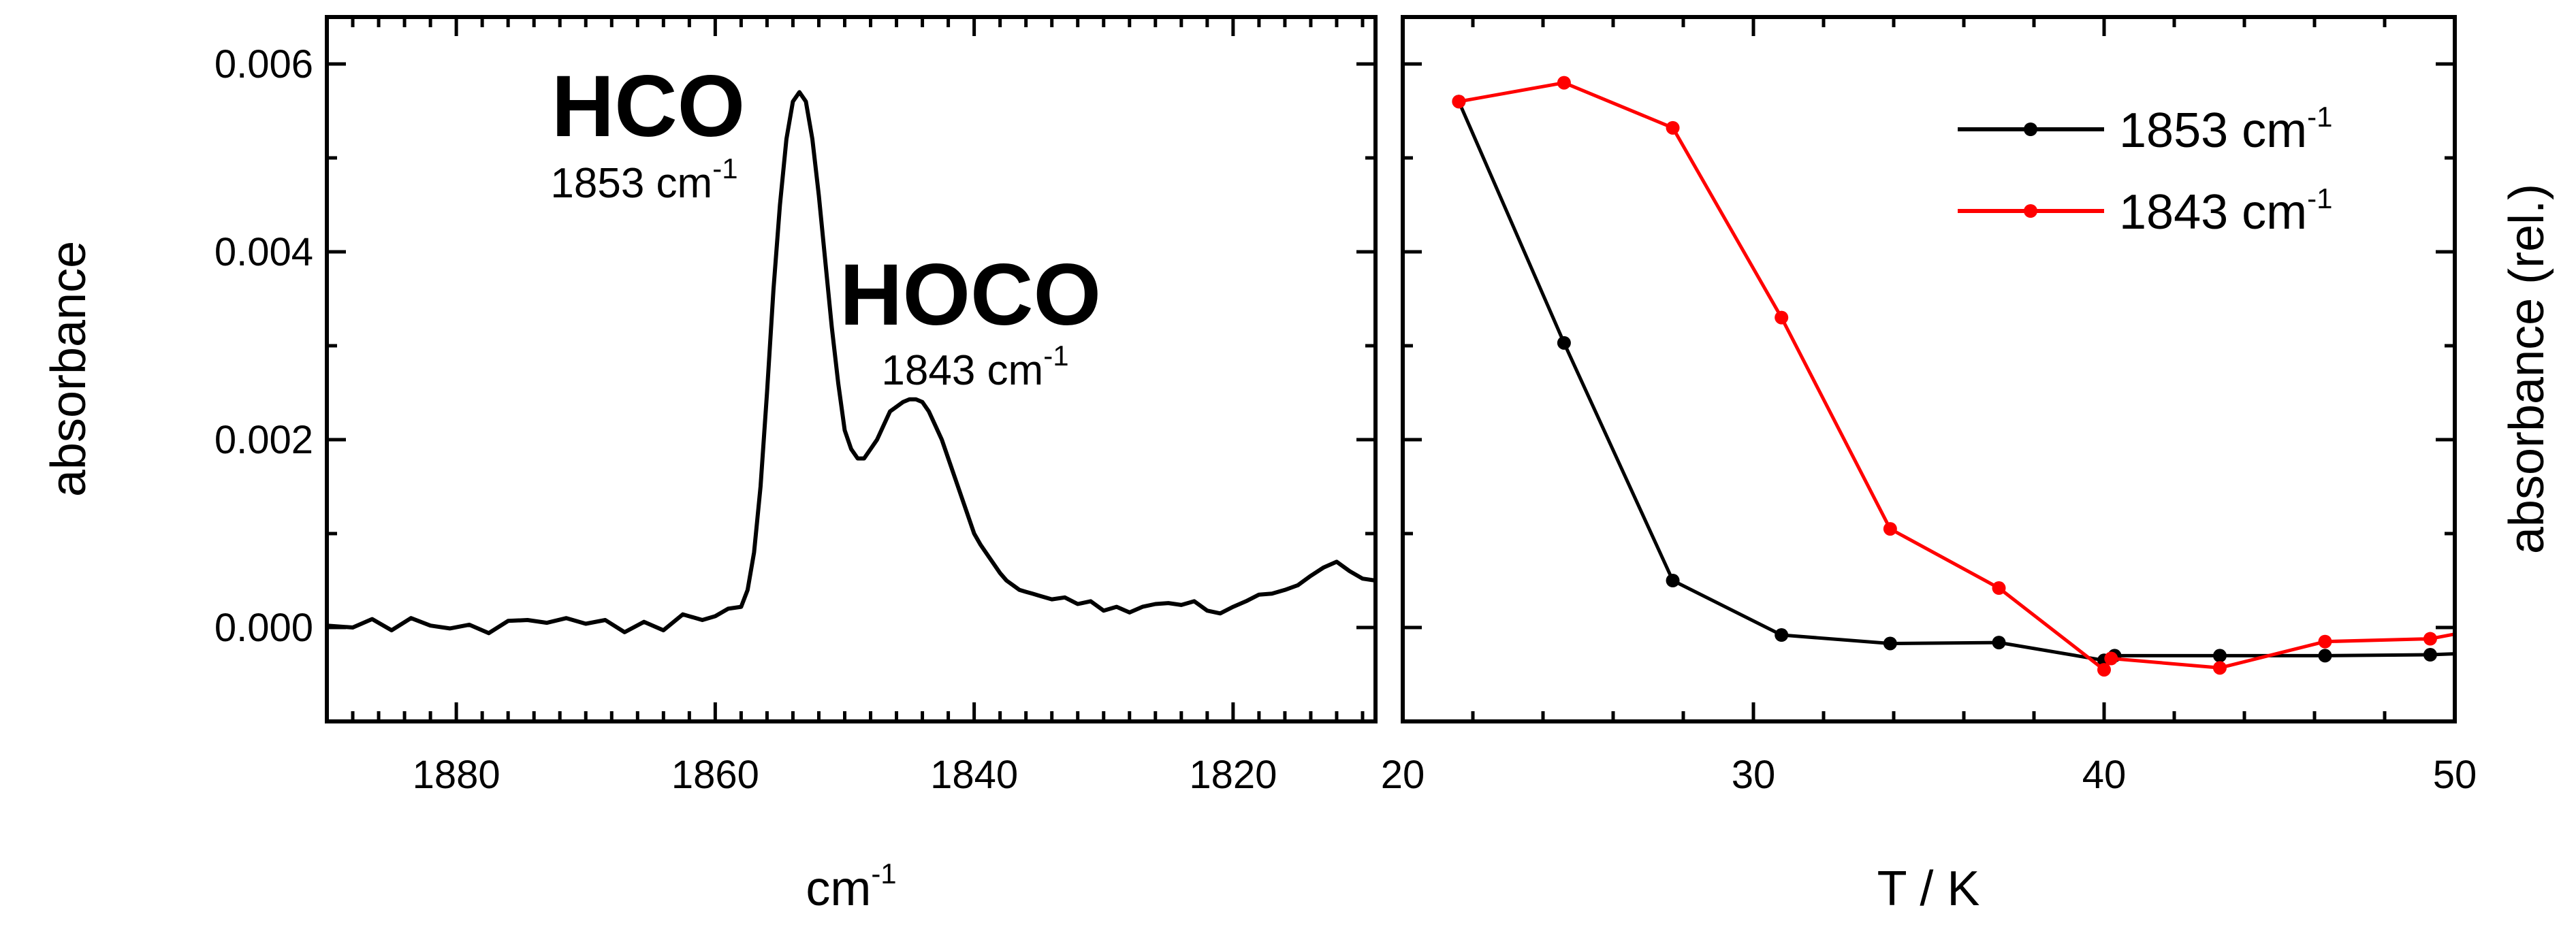 Image resolution: width=2576 pixels, height=929 pixels. Describe the element at coordinates (643, 180) in the screenshot. I see `annotation-hco-wavenumber: 1853 cm-1` at that location.